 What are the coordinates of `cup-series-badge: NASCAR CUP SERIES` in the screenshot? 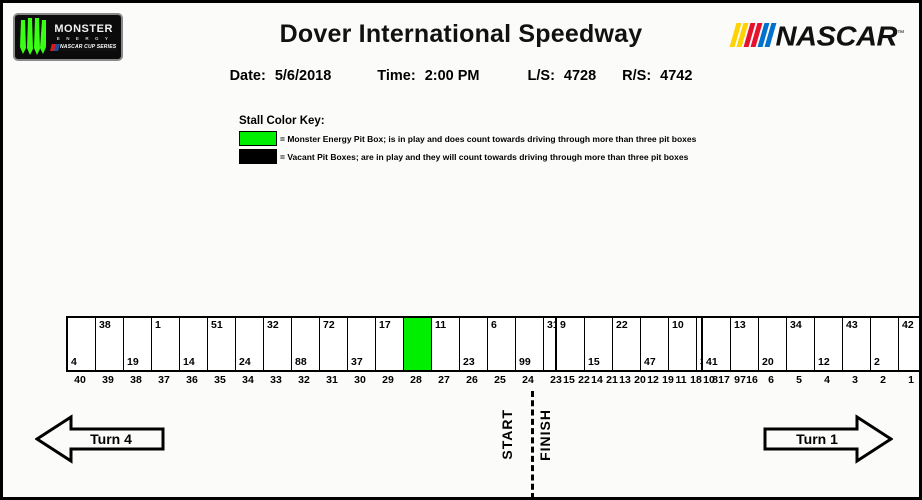 It's located at (84, 47).